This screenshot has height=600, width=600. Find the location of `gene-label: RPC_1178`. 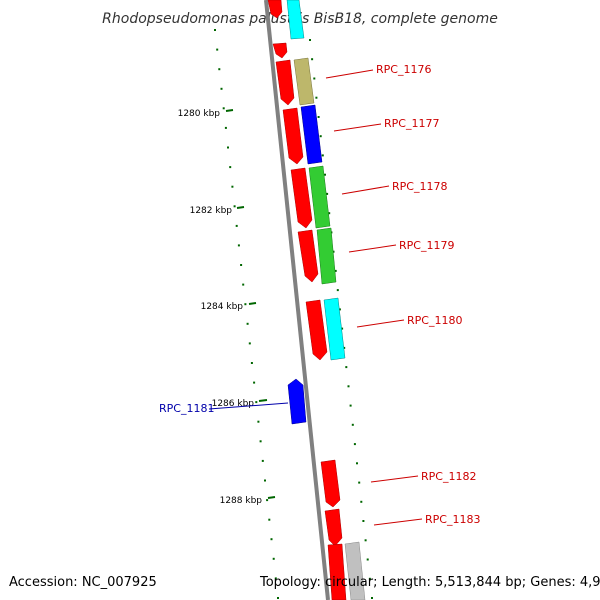

gene-label: RPC_1178 is located at coordinates (419, 186).